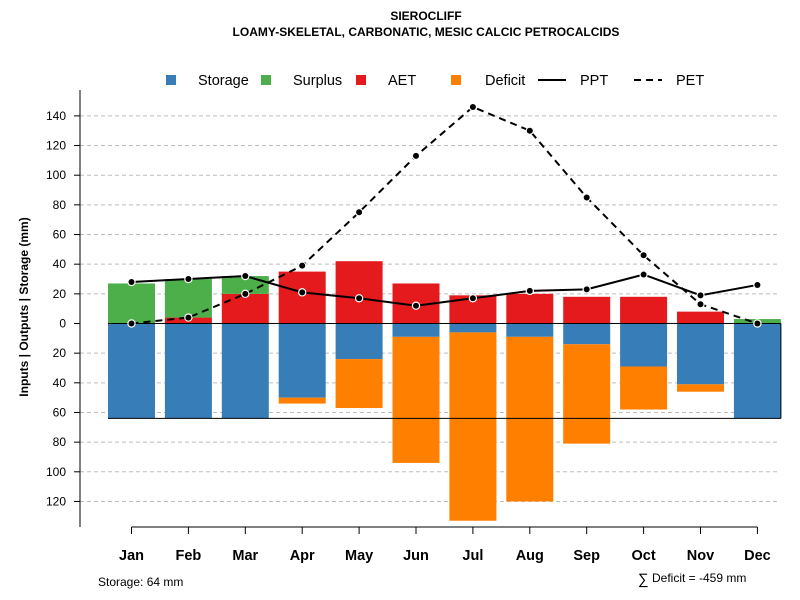 This screenshot has width=800, height=600. I want to click on x-tick-label: Mar, so click(245, 556).